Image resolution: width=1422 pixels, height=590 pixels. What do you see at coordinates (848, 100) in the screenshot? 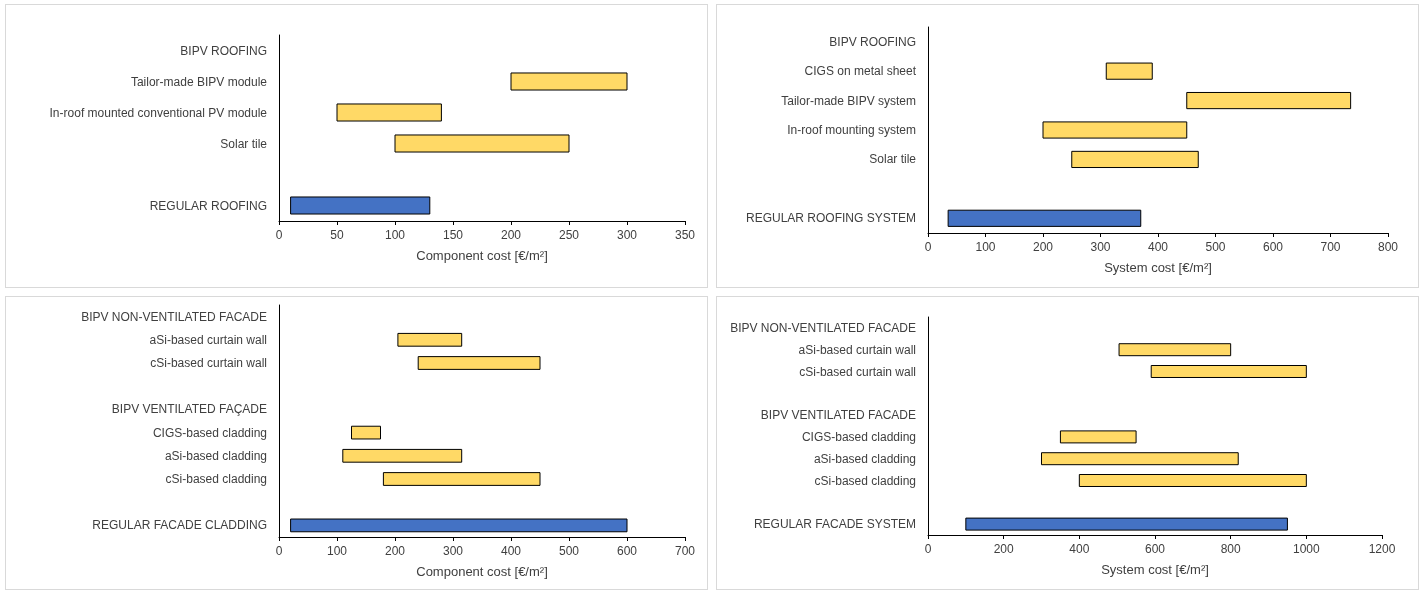
I see `y-tick-label: Tailor-made BIPV system` at bounding box center [848, 100].